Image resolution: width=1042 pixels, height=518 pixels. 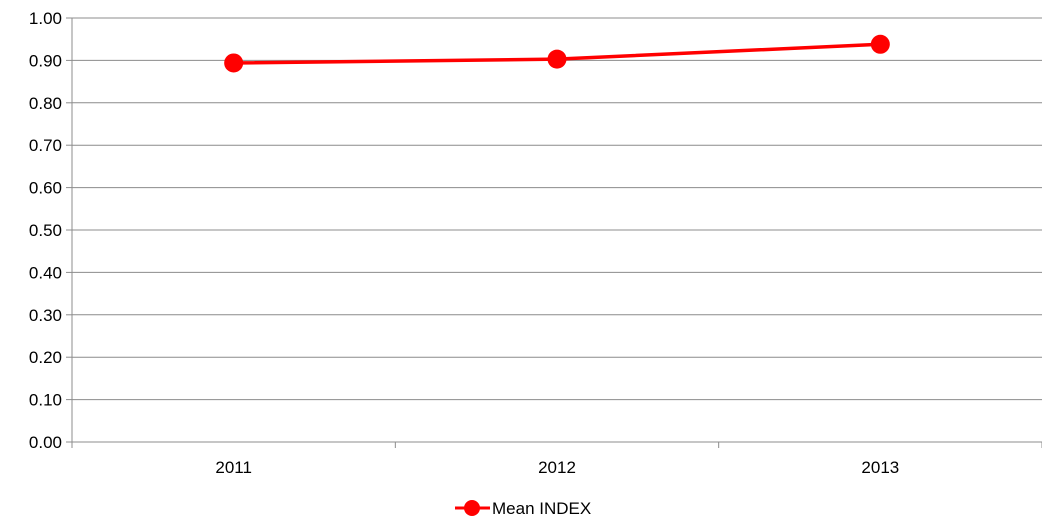 I want to click on x-axis-tick-labels: 2011 2012 2013, so click(x=557, y=467).